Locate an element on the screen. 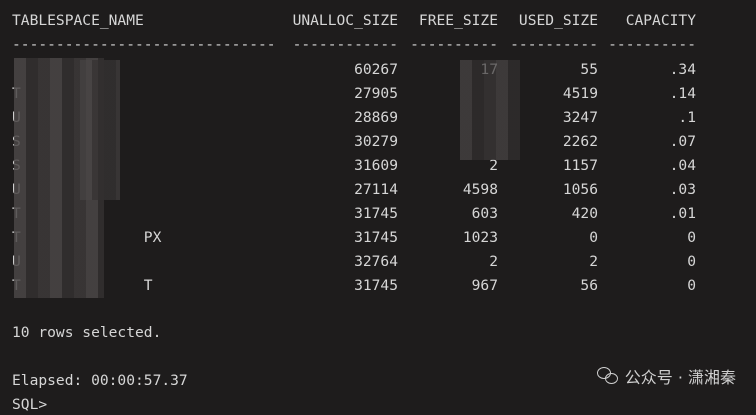 Image resolution: width=756 pixels, height=415 pixels. cell-used-size: 1157 is located at coordinates (580, 165).